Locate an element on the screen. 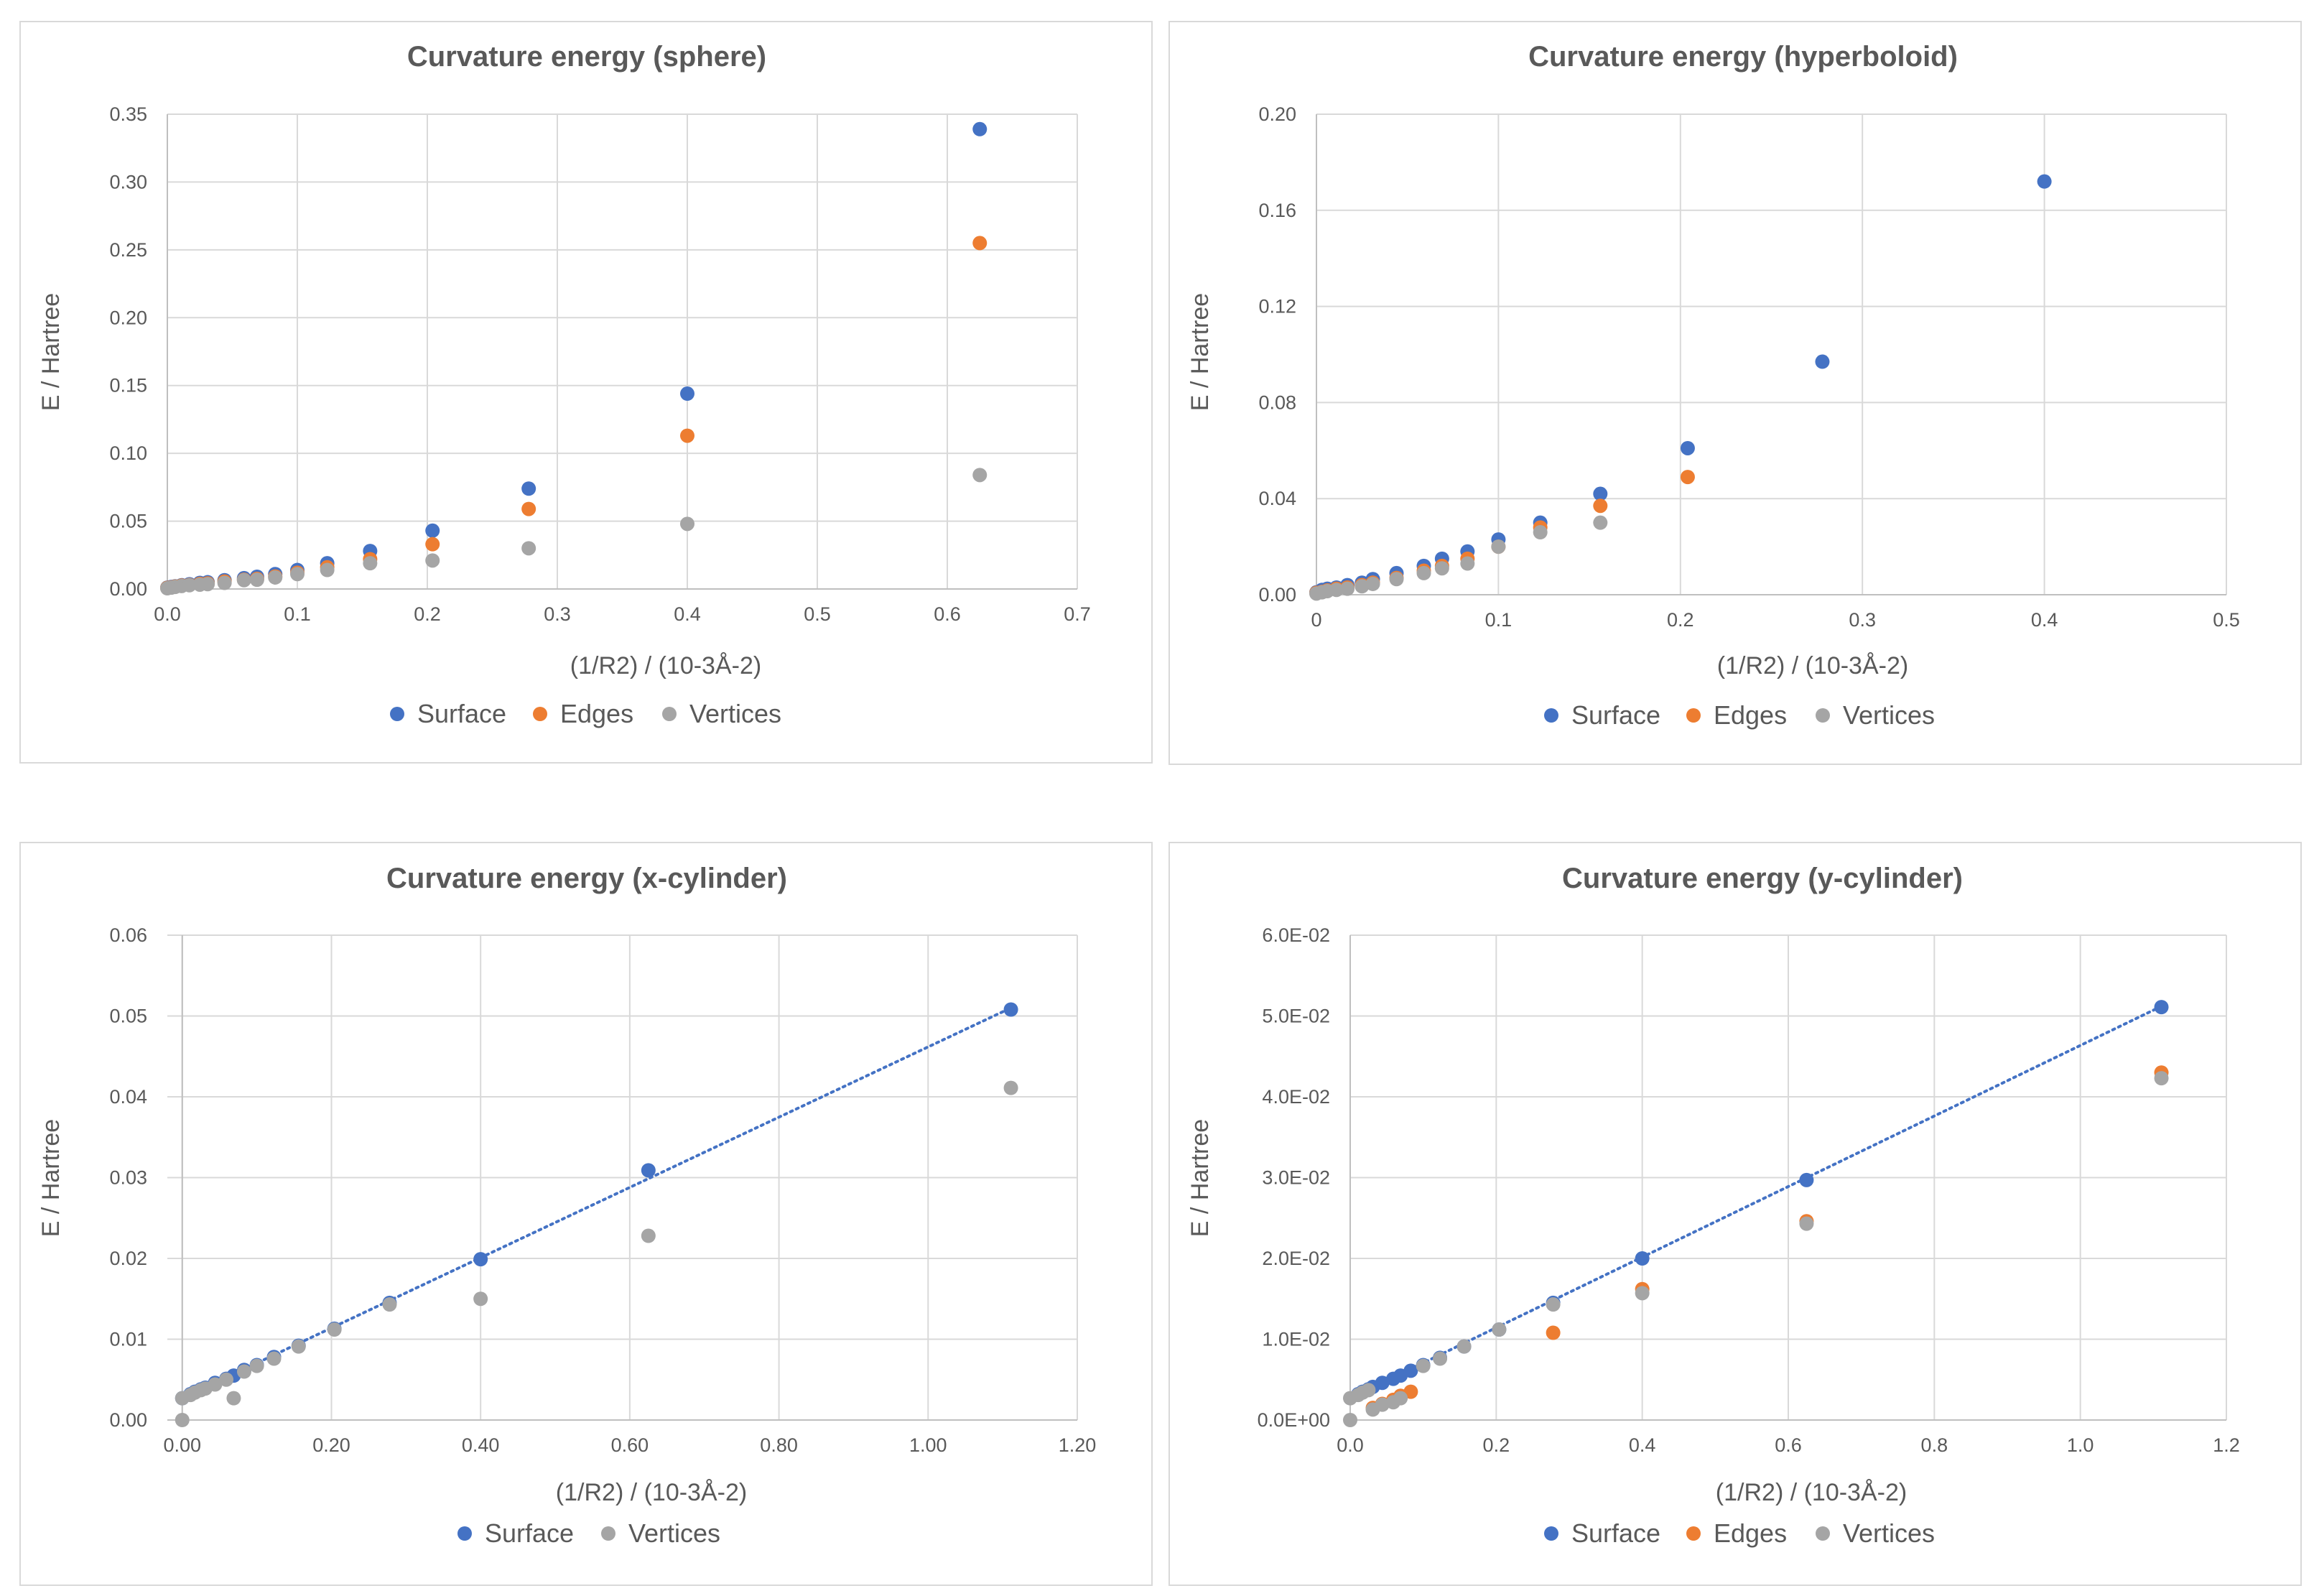 This screenshot has height=1596, width=2314. y-tick-label: 0.35 is located at coordinates (128, 114).